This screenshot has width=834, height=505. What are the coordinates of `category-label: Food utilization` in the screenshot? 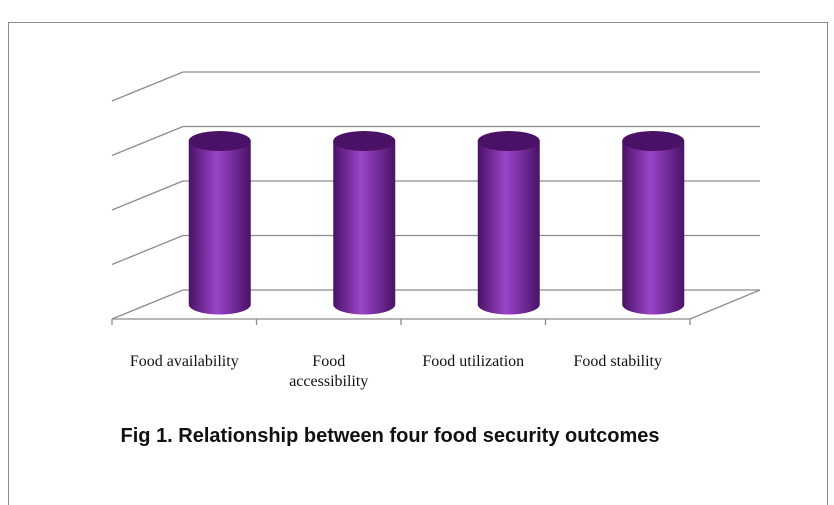 It's located at (473, 361).